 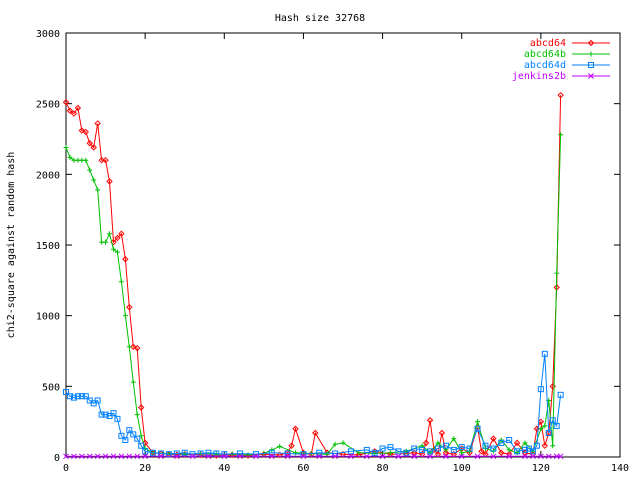 I want to click on y-tick-label: 2000, so click(x=48, y=175).